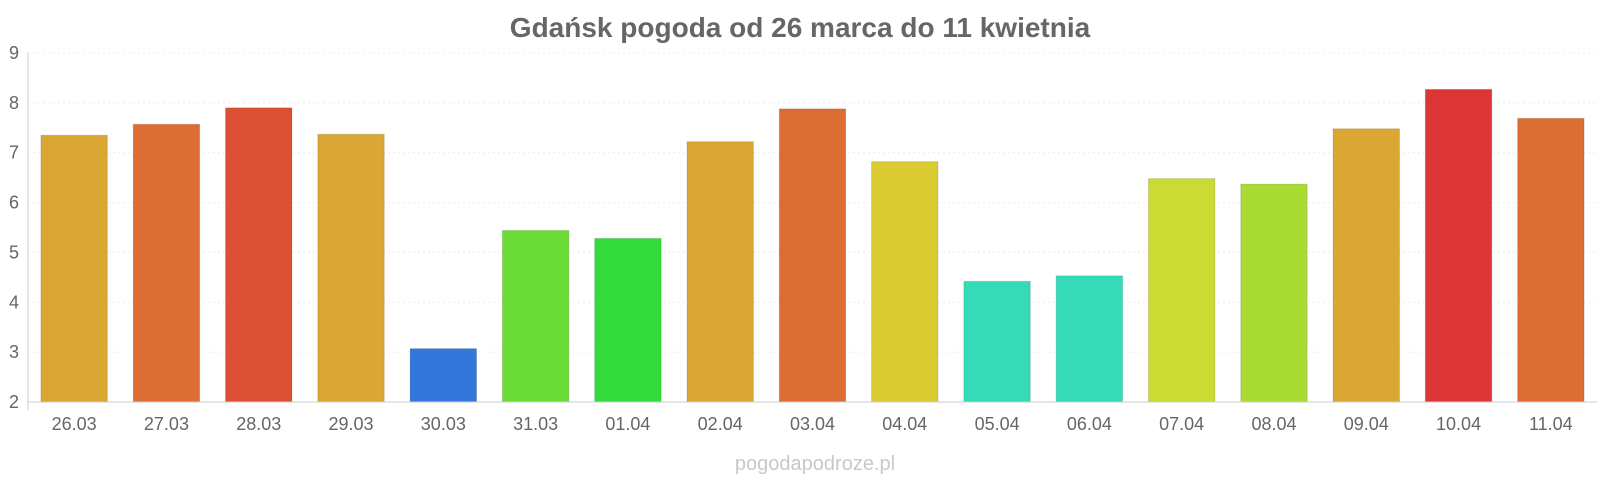 The image size is (1600, 480). What do you see at coordinates (905, 282) in the screenshot?
I see `bar-04.04` at bounding box center [905, 282].